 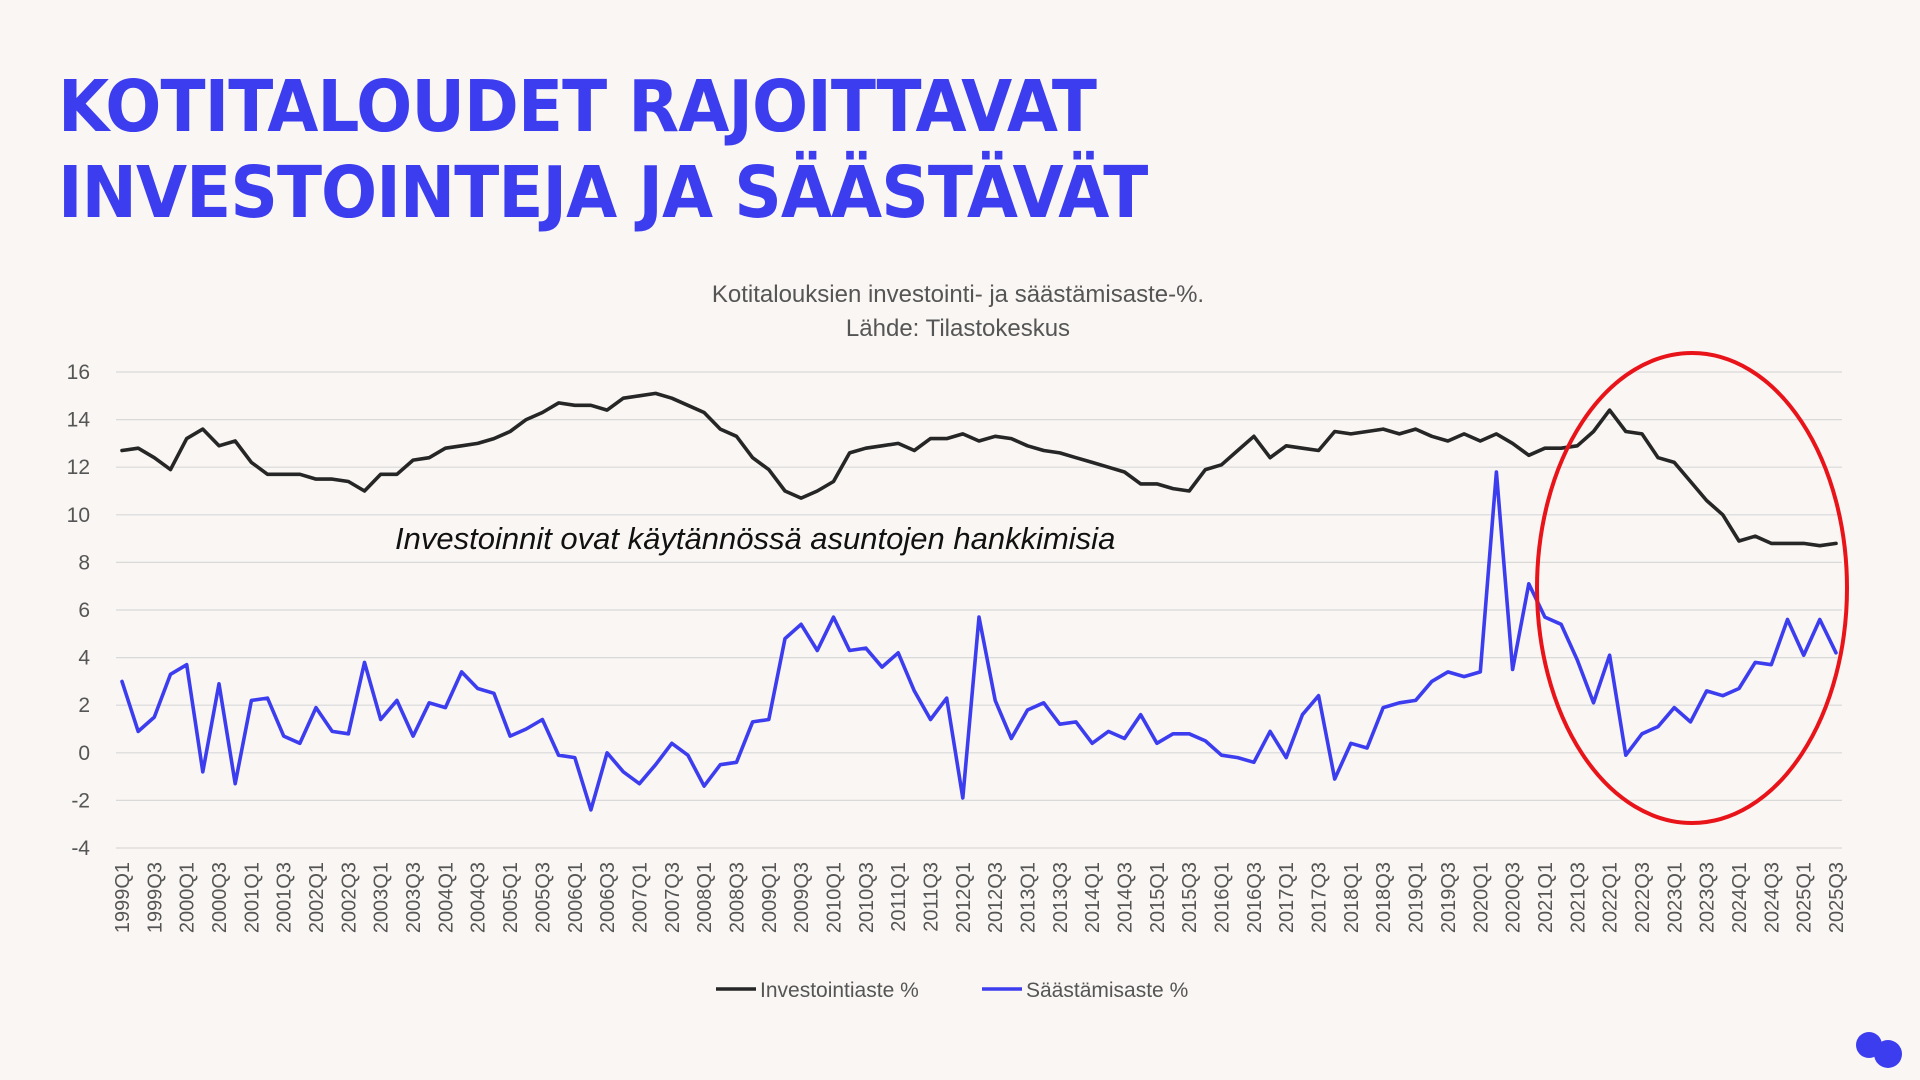 I want to click on y-tick-label: 10, so click(x=78, y=515).